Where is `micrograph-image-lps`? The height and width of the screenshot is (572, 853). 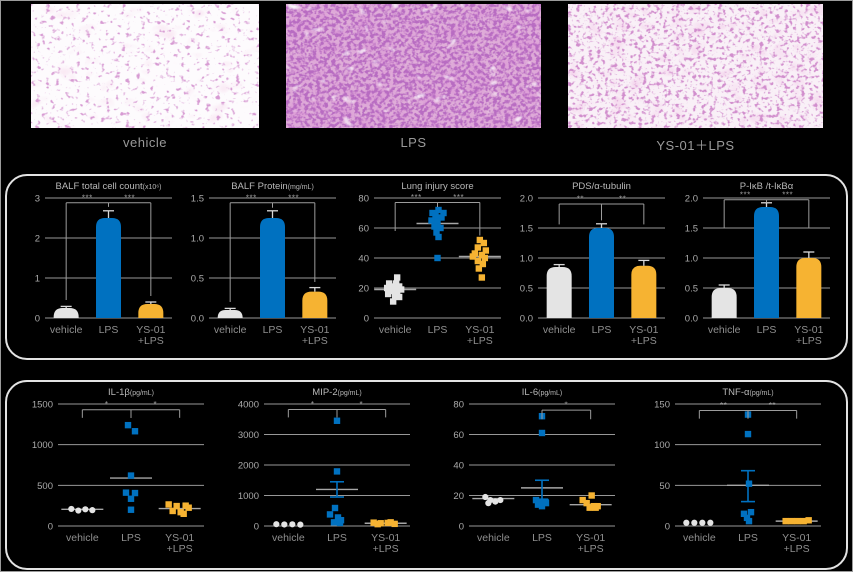 micrograph-image-lps is located at coordinates (413, 66).